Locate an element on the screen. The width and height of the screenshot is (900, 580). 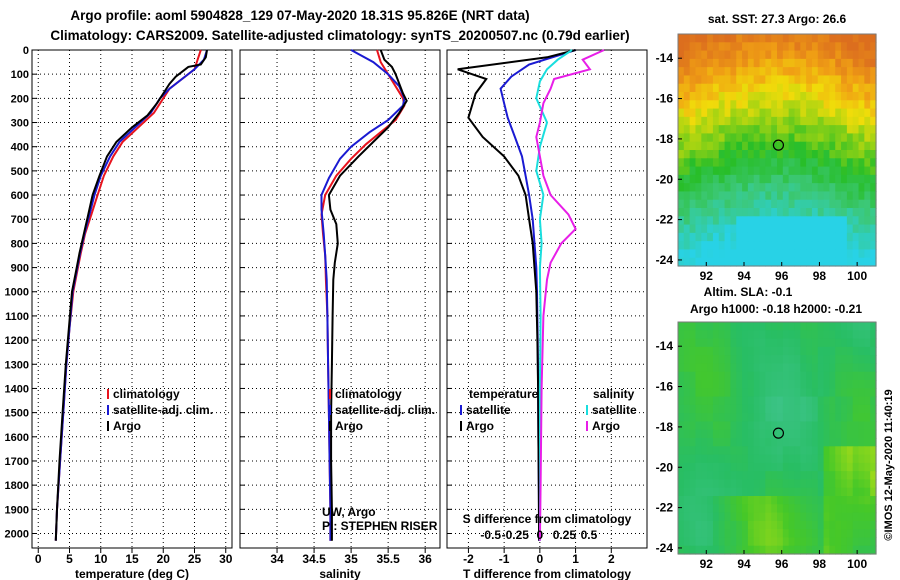
copyright-footer: ©IMOS 12-May-2020 11:40:19 is located at coordinates (889, 464).